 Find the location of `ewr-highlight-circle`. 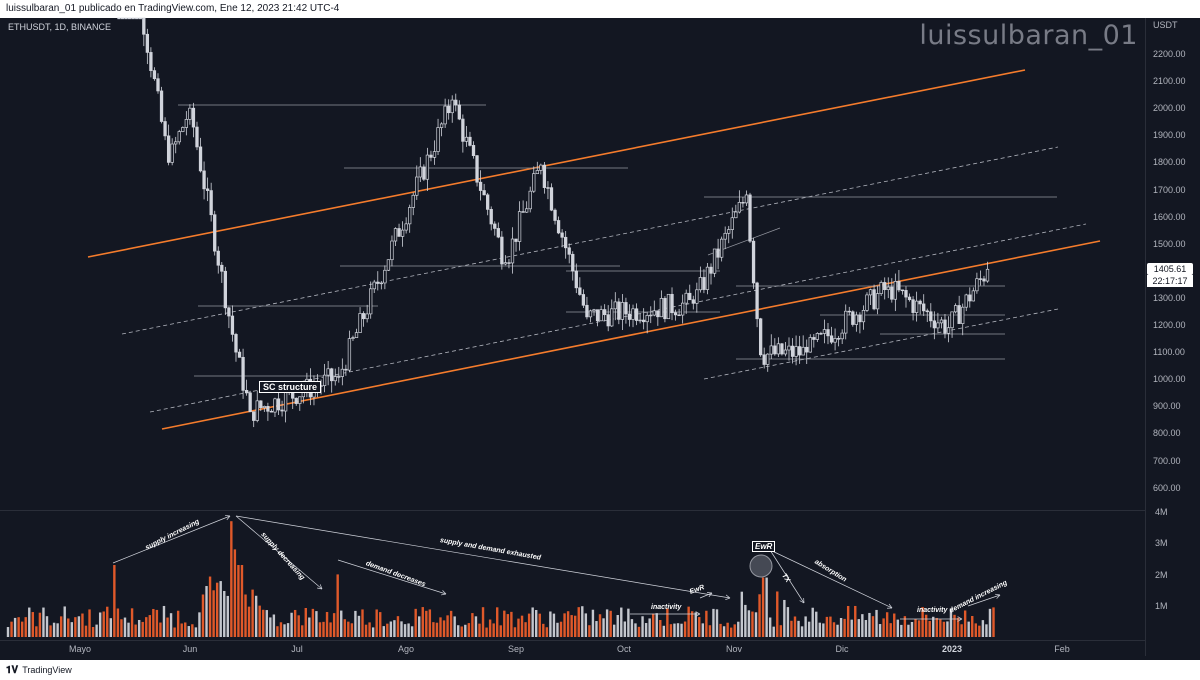

ewr-highlight-circle is located at coordinates (761, 566).